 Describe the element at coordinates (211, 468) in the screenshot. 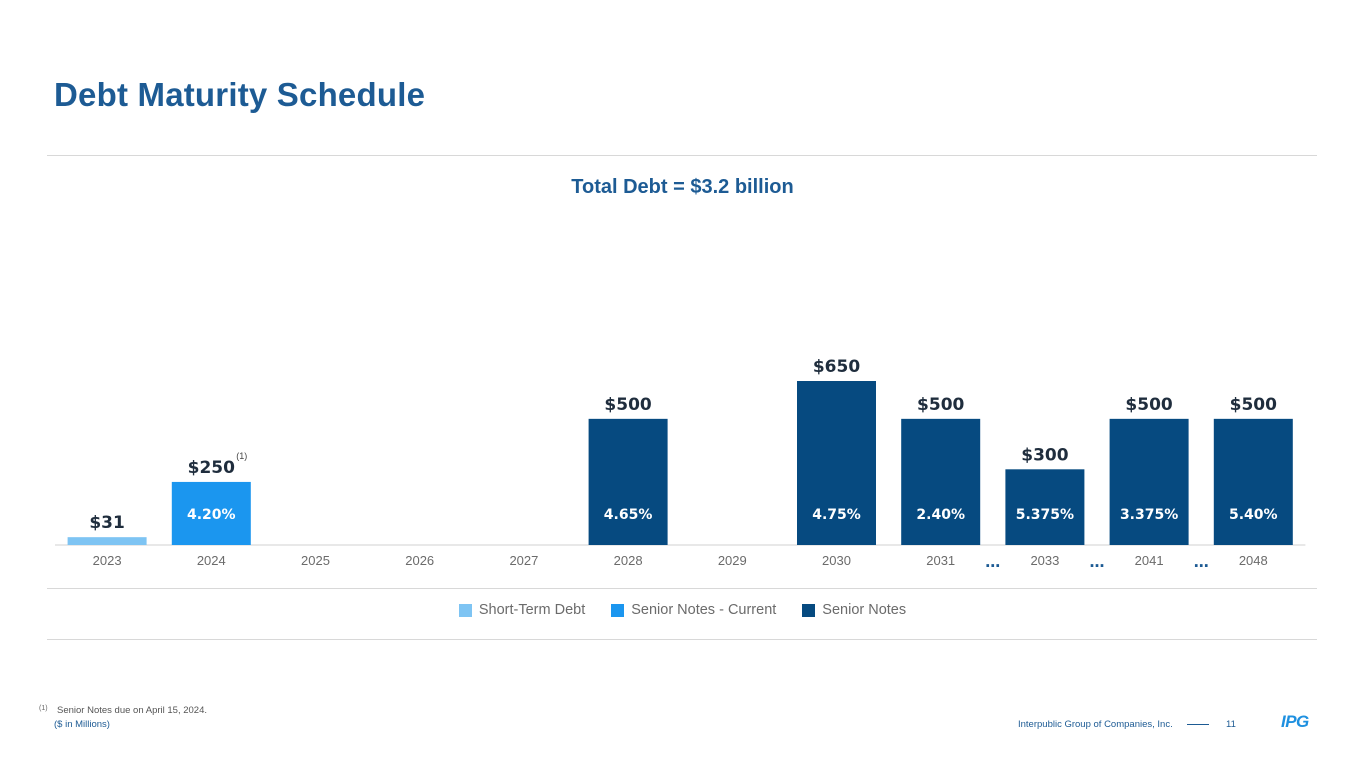

I see `value-label-2024: $250` at that location.